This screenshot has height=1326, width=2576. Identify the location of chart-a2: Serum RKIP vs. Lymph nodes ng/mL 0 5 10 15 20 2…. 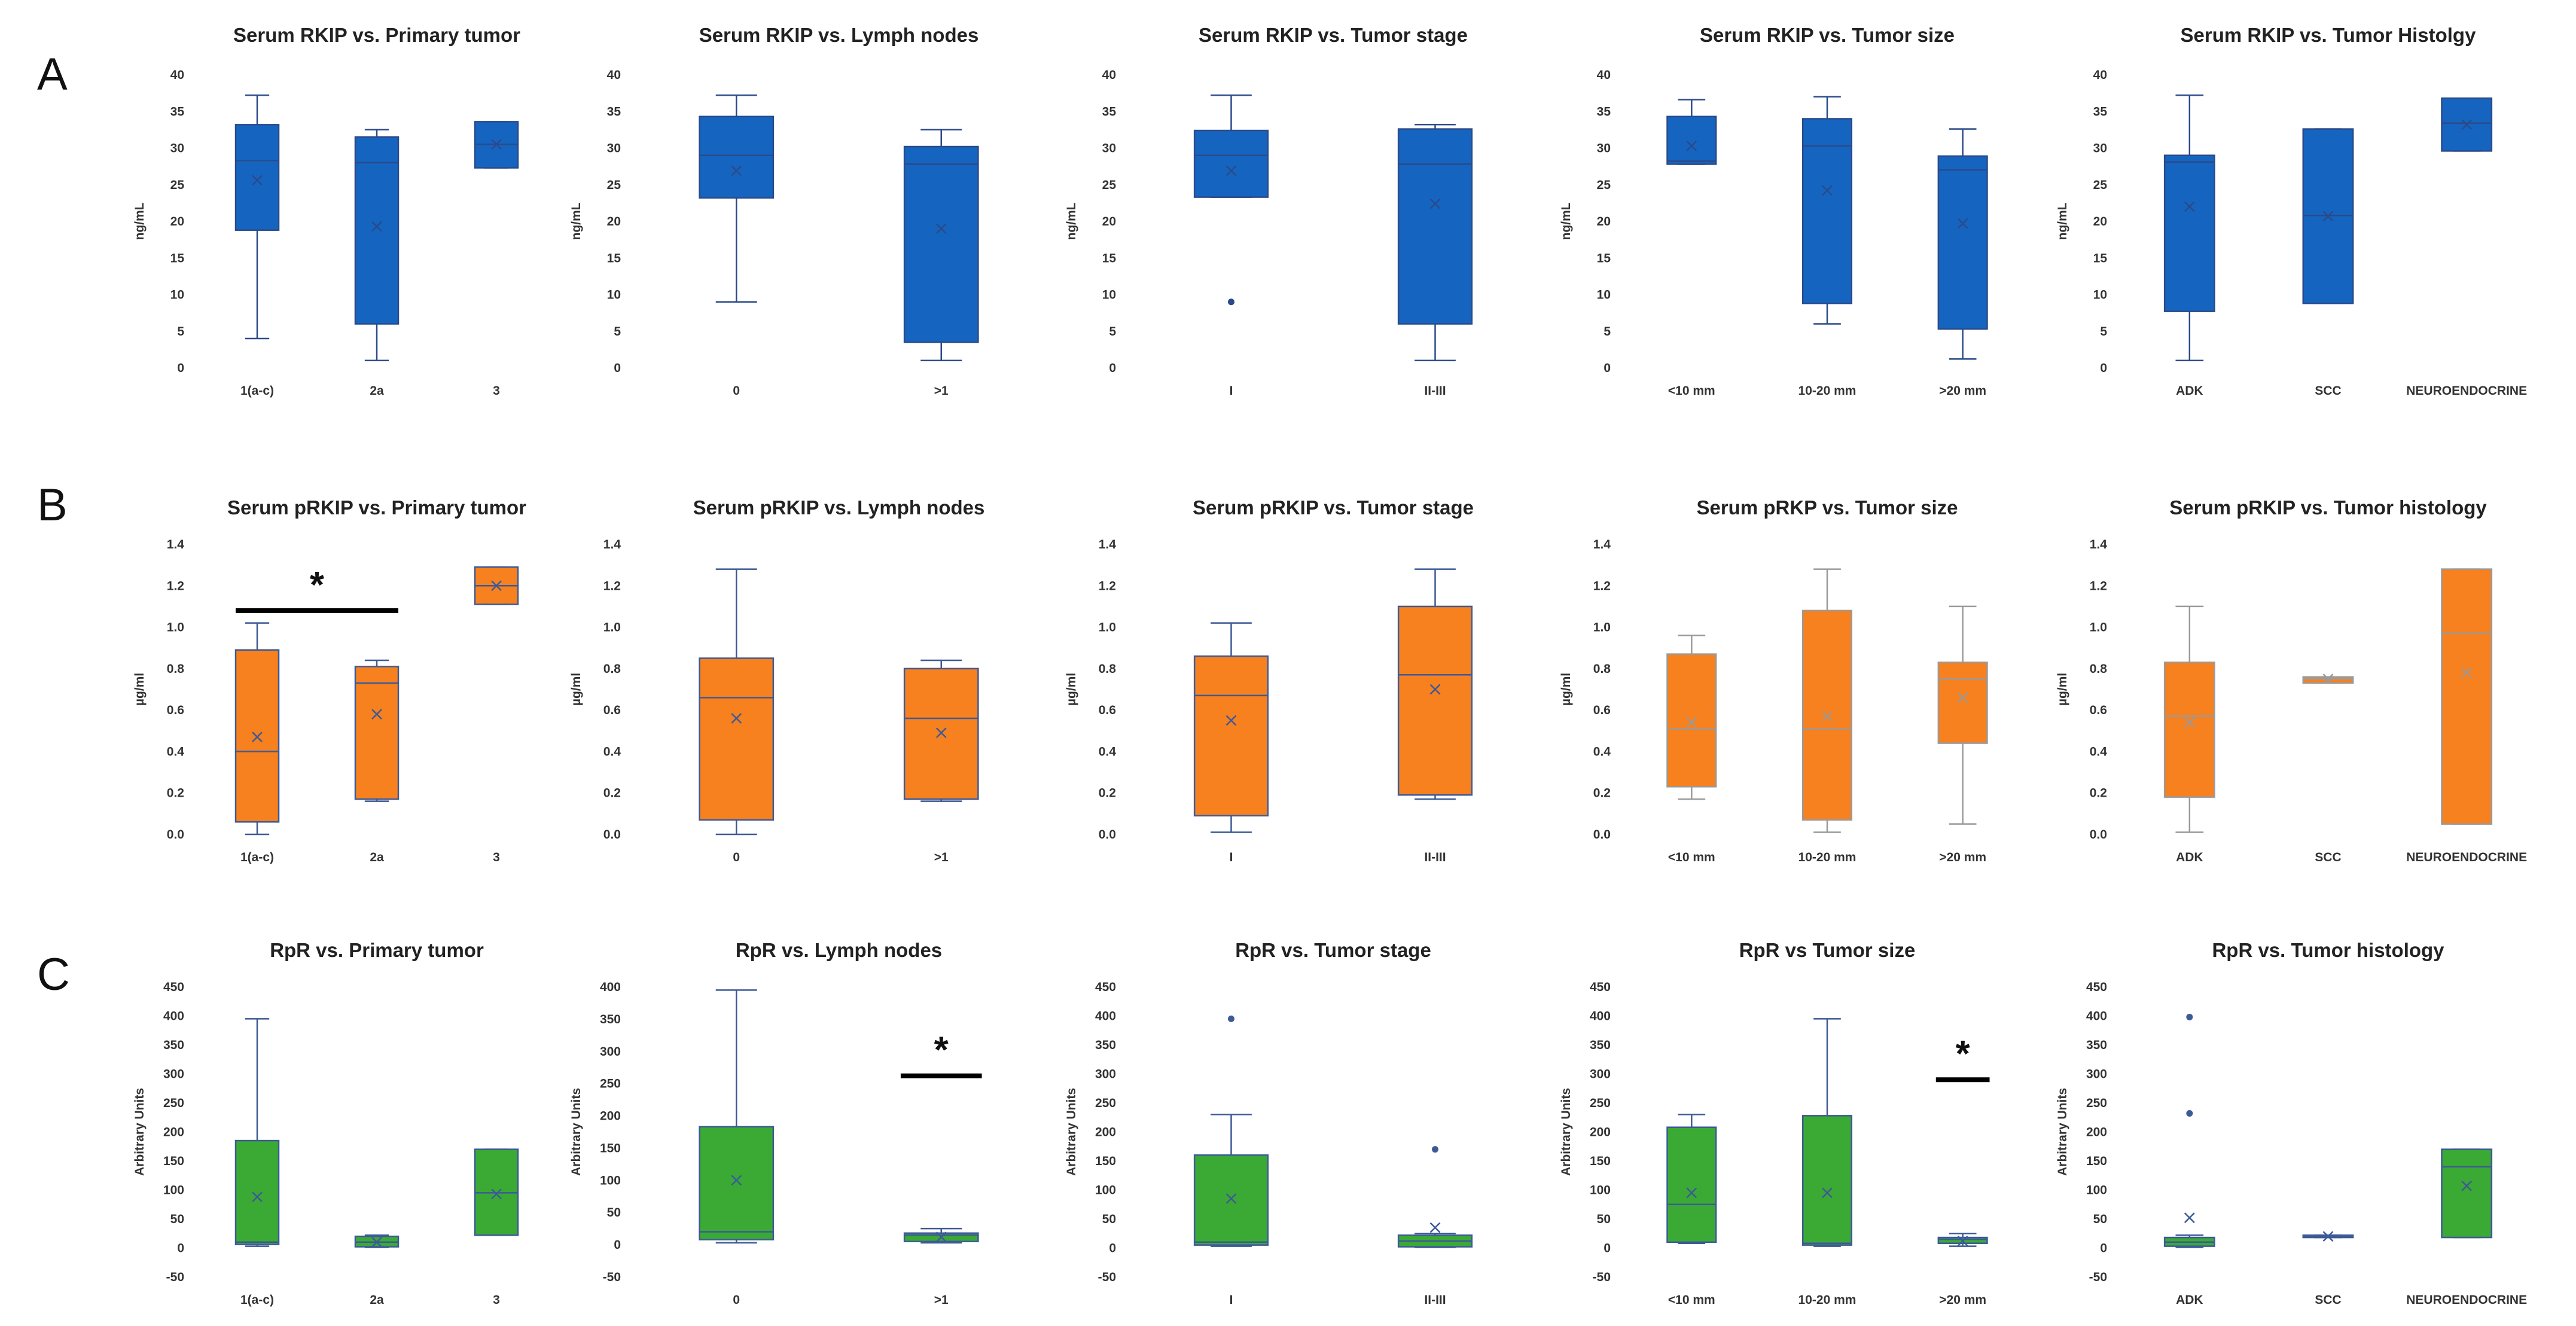
(774, 211).